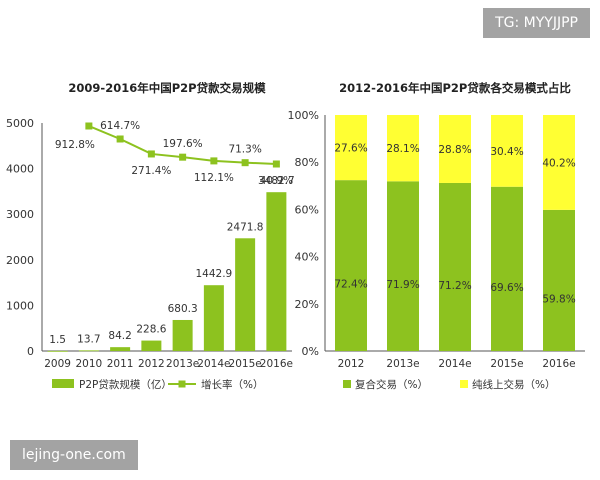  I want to click on y-tick-label-left: 4000, so click(20, 169).